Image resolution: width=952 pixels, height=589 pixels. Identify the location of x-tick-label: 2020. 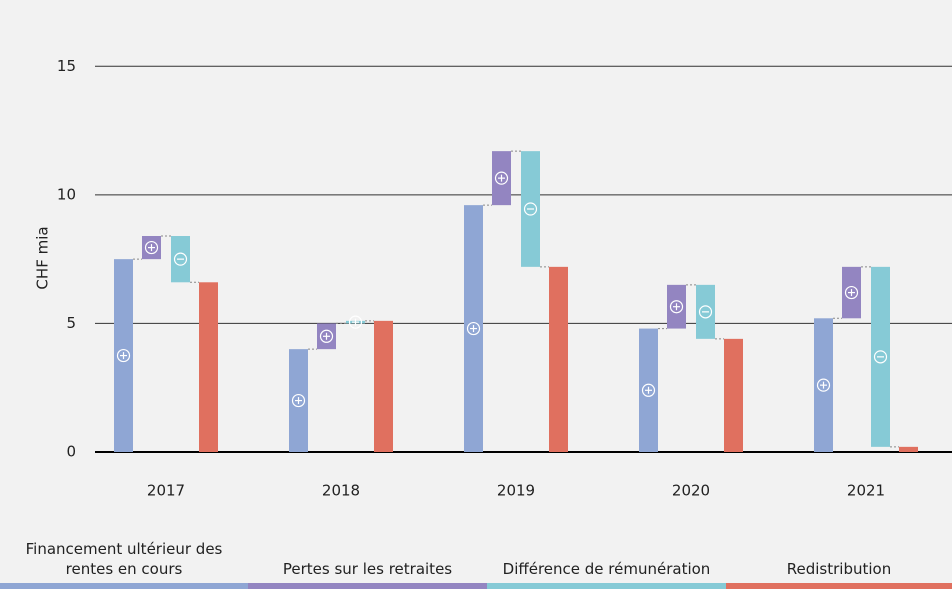
(691, 491).